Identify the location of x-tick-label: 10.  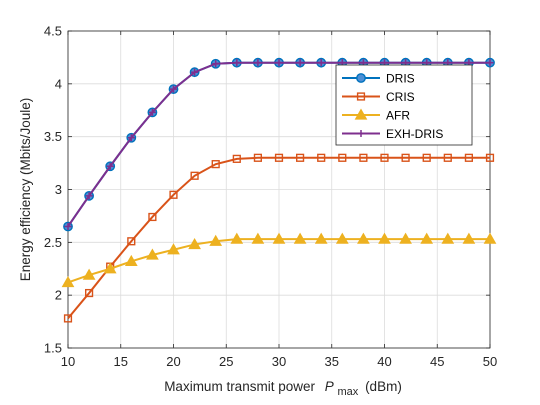
(68, 361).